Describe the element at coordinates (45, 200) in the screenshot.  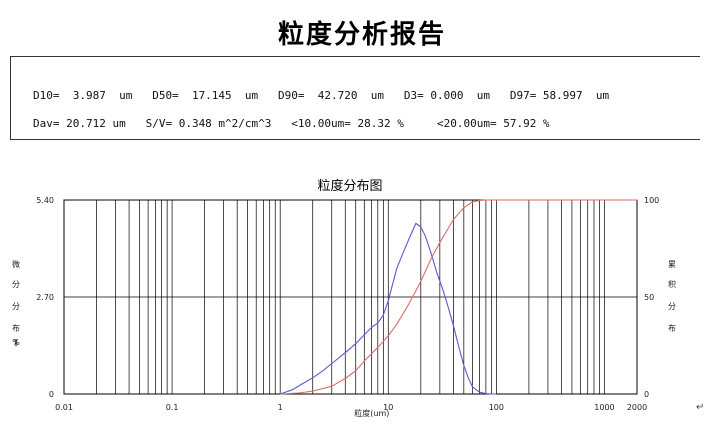
I see `y-left-tick-label: 5.40` at that location.